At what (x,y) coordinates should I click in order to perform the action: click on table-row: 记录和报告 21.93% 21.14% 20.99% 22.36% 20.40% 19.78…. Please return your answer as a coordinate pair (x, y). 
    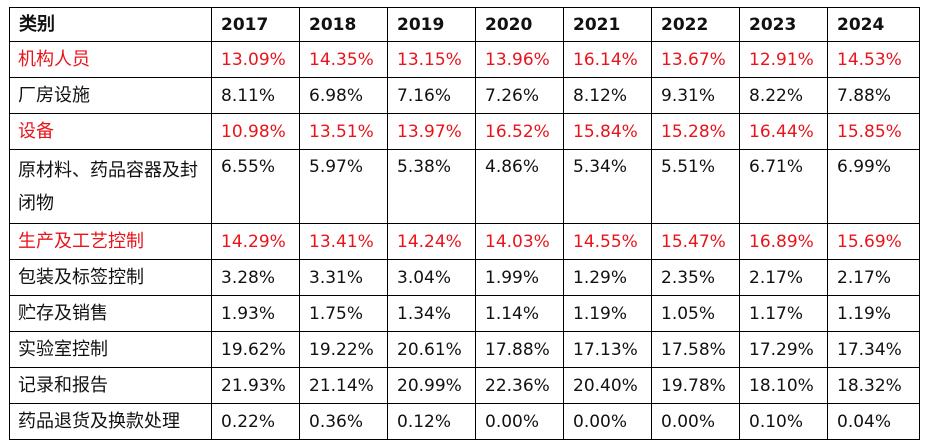
    Looking at the image, I should click on (464, 385).